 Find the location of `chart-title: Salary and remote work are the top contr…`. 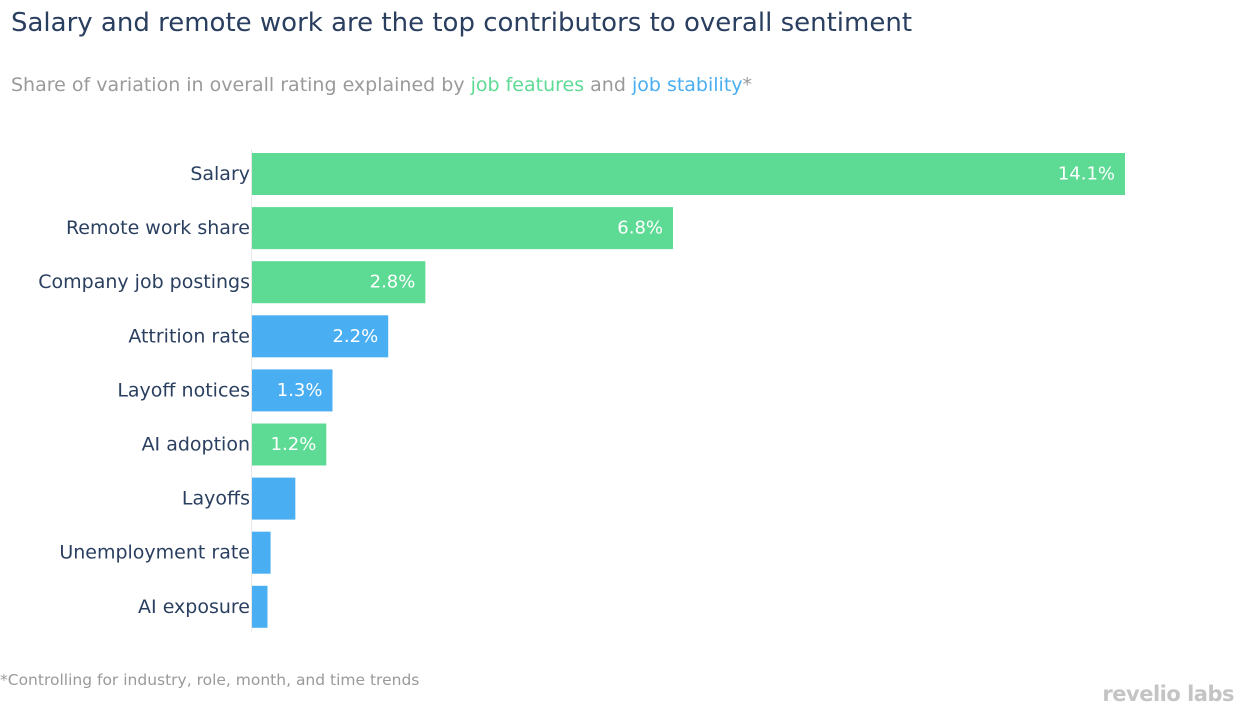

chart-title: Salary and remote work are the top contr… is located at coordinates (462, 23).